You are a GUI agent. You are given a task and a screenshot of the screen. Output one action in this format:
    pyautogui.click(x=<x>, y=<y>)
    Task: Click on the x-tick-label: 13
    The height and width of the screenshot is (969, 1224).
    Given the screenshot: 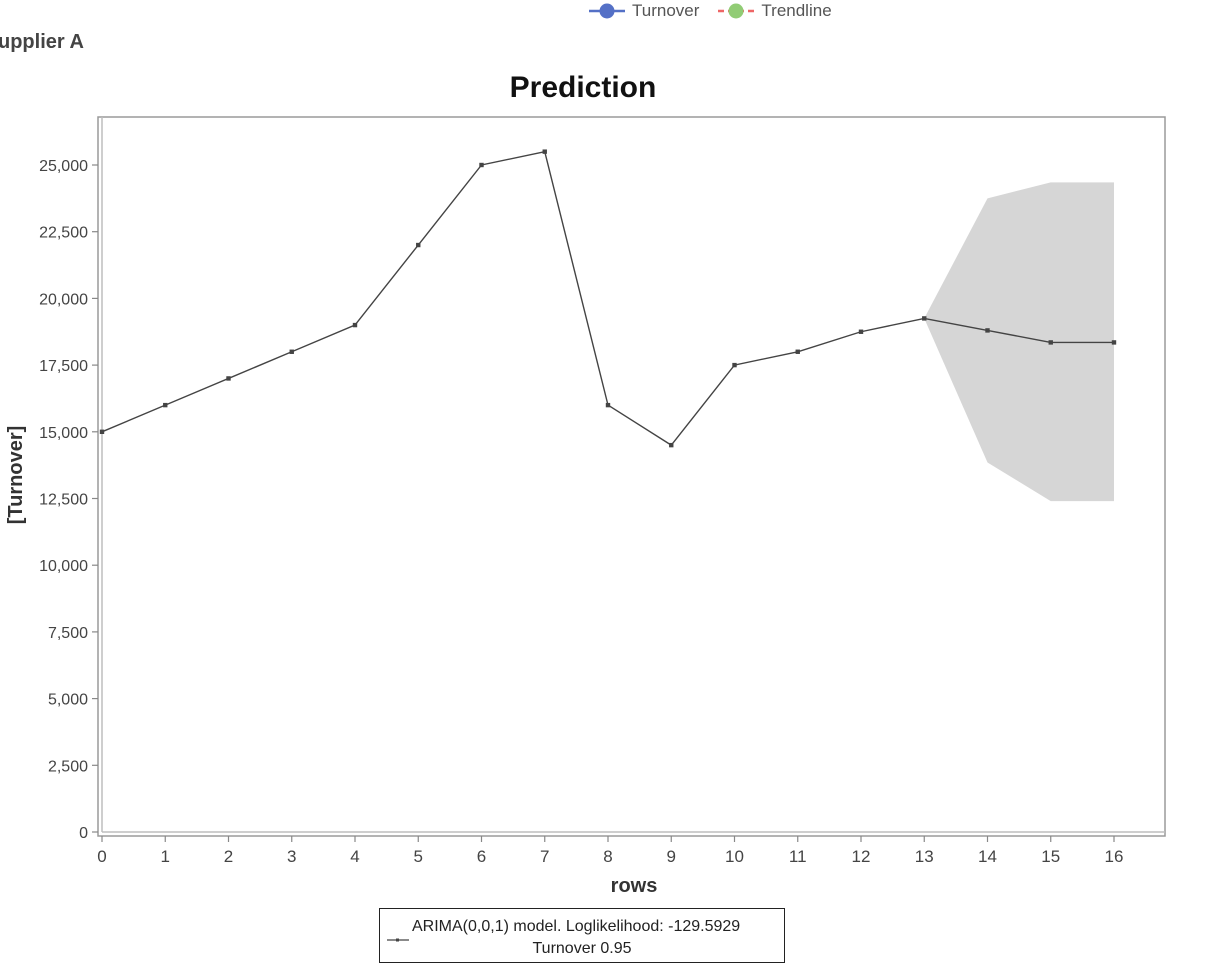 What is the action you would take?
    pyautogui.click(x=924, y=856)
    